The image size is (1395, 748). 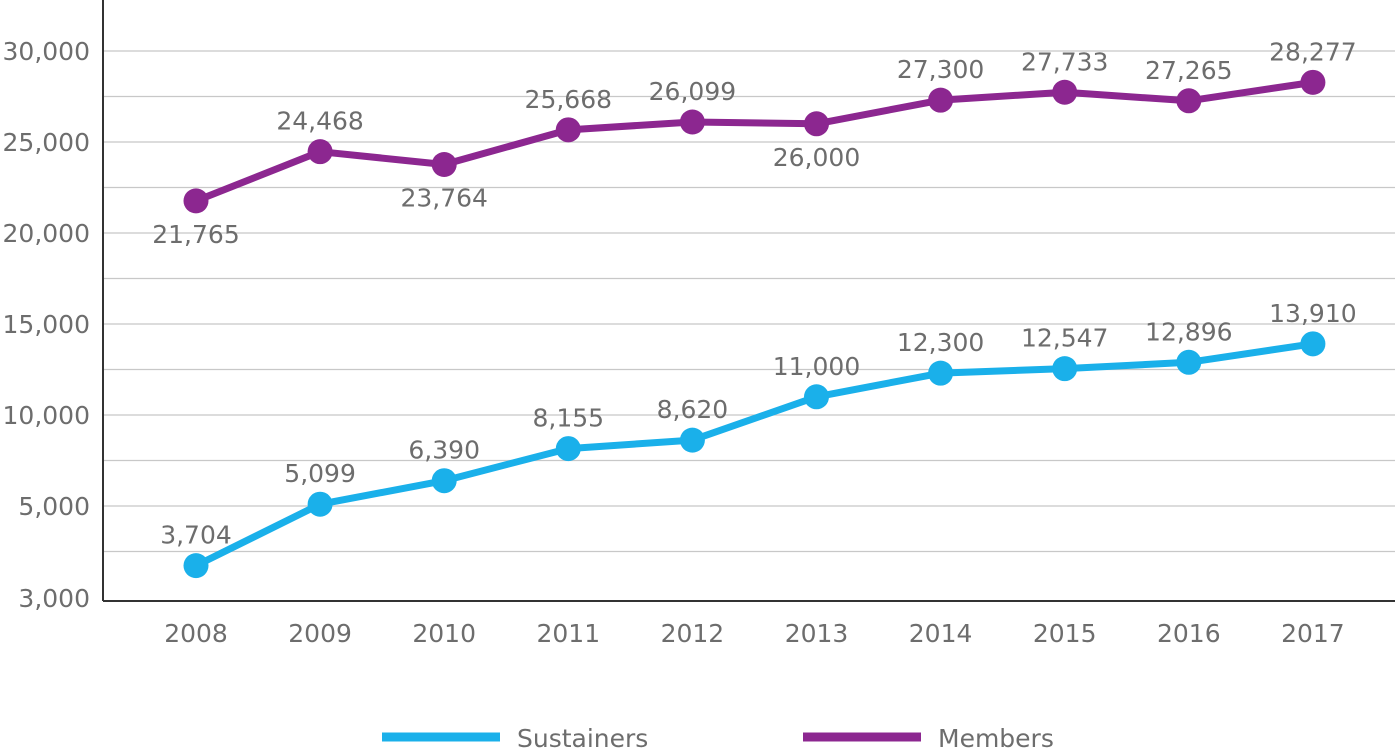 What do you see at coordinates (1312, 313) in the screenshot?
I see `data-label: 13,910` at bounding box center [1312, 313].